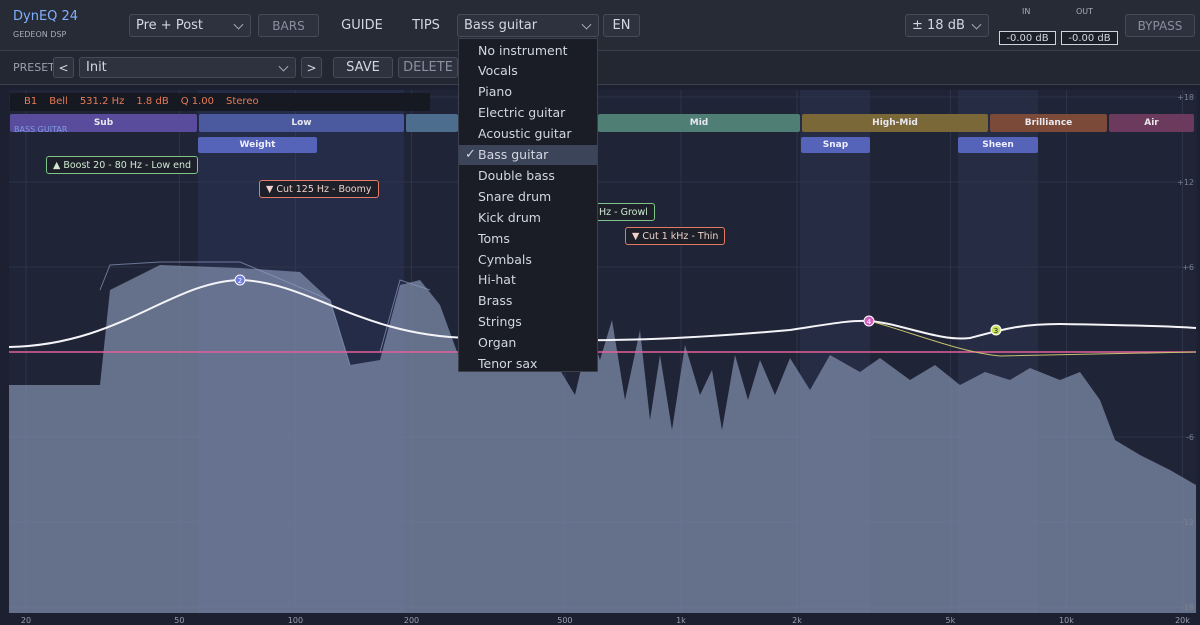 This screenshot has width=1200, height=625. Describe the element at coordinates (623, 212) in the screenshot. I see `annotation: Hz - Growl` at that location.